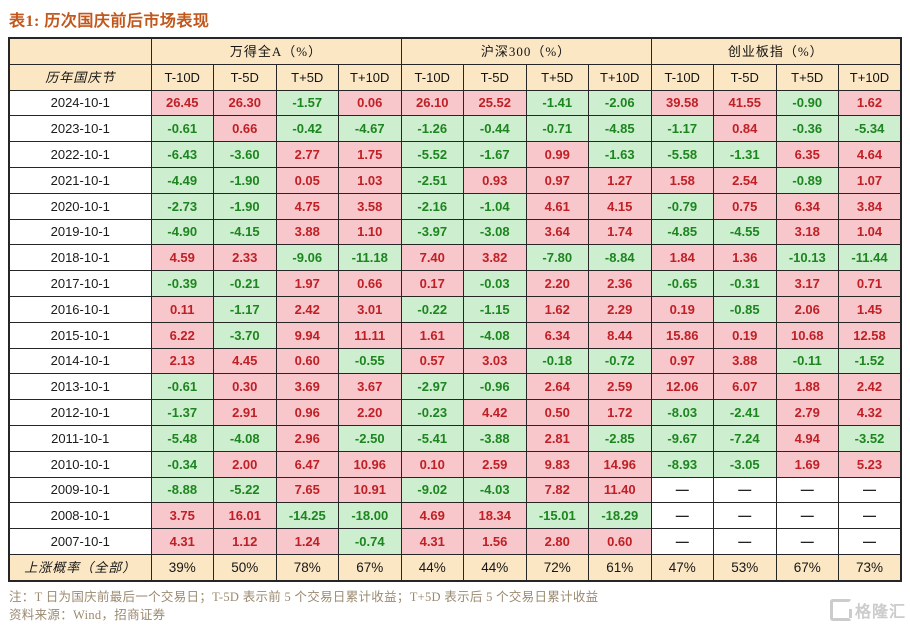  Describe the element at coordinates (682, 258) in the screenshot. I see `value-cell: 1.84` at that location.